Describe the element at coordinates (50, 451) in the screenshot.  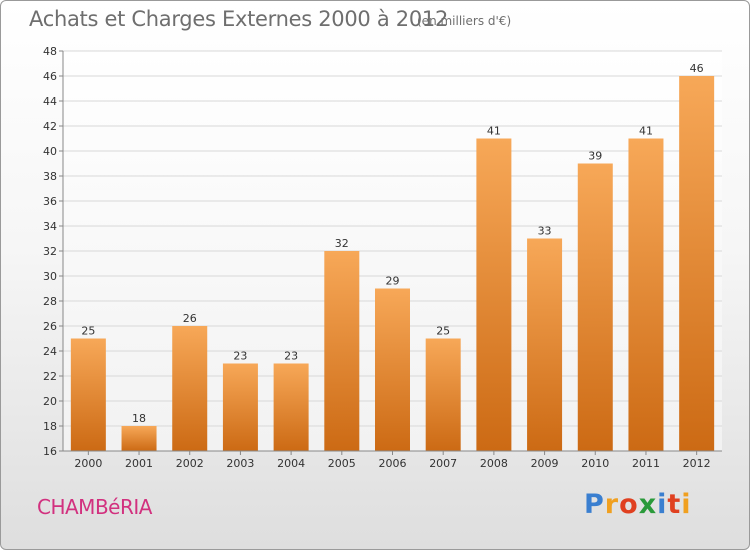
I see `y-tick-label: 16` at that location.